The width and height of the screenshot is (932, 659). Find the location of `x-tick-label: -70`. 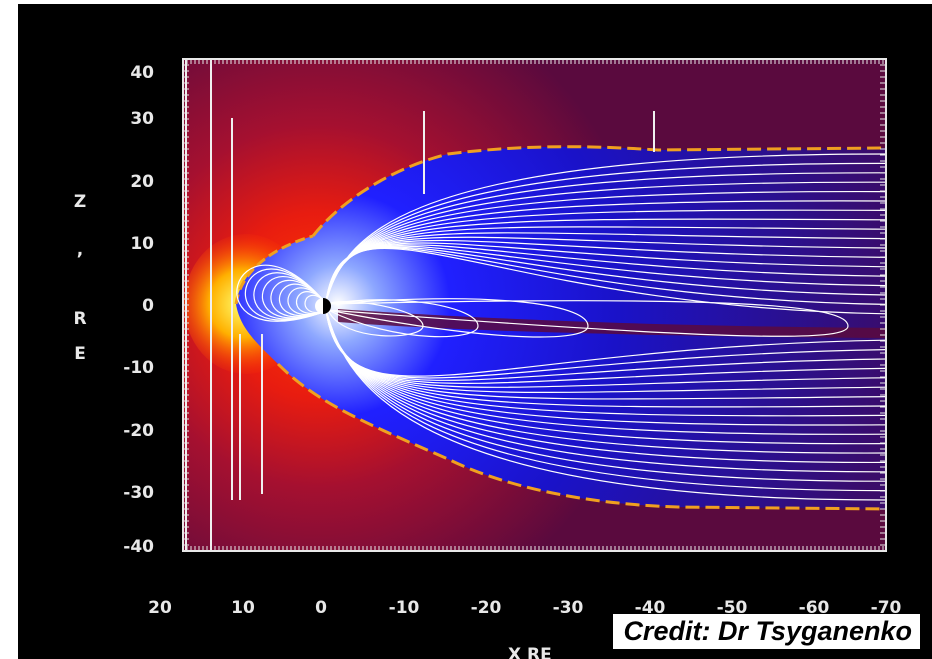

x-tick-label: -70 is located at coordinates (886, 608).